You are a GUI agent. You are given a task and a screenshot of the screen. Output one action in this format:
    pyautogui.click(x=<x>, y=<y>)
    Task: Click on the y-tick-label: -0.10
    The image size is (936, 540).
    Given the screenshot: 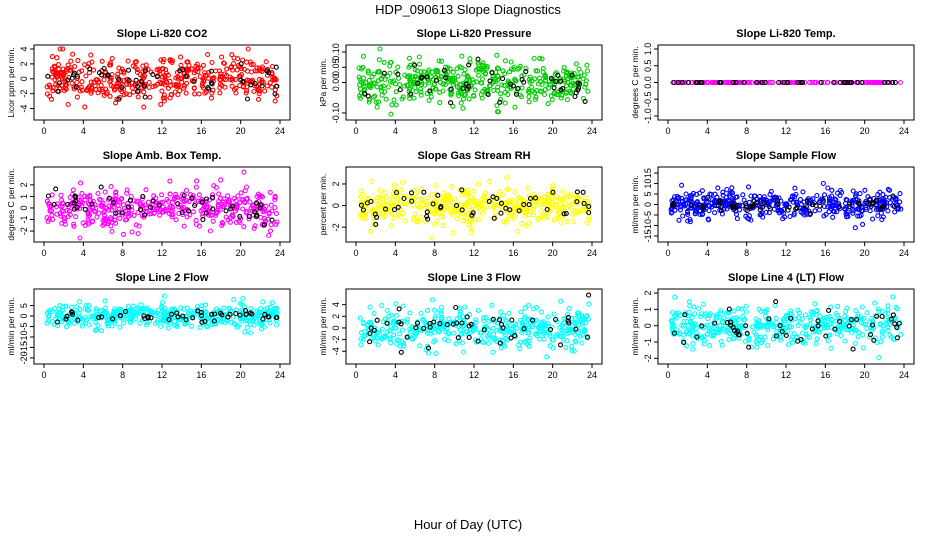 What is the action you would take?
    pyautogui.click(x=336, y=113)
    